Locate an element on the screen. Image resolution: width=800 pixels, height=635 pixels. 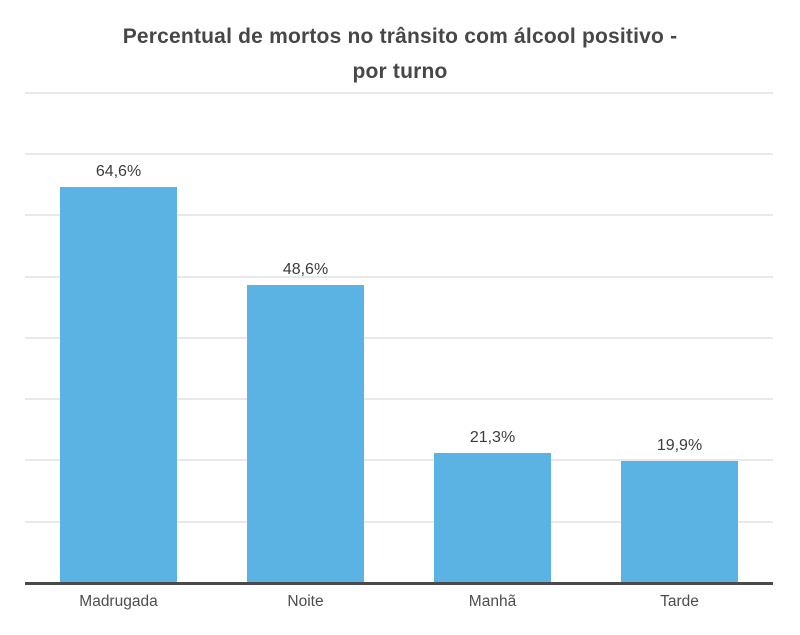
category-label-madrugada: Madrugada is located at coordinates (118, 601).